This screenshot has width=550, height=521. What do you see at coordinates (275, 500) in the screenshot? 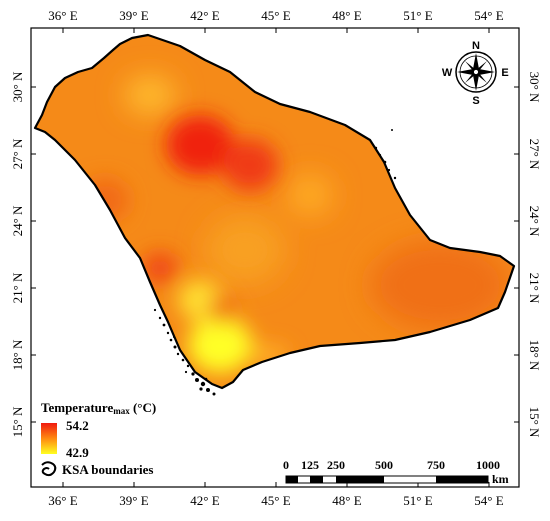
I see `bottom-lon-label: 45° E` at bounding box center [275, 500].